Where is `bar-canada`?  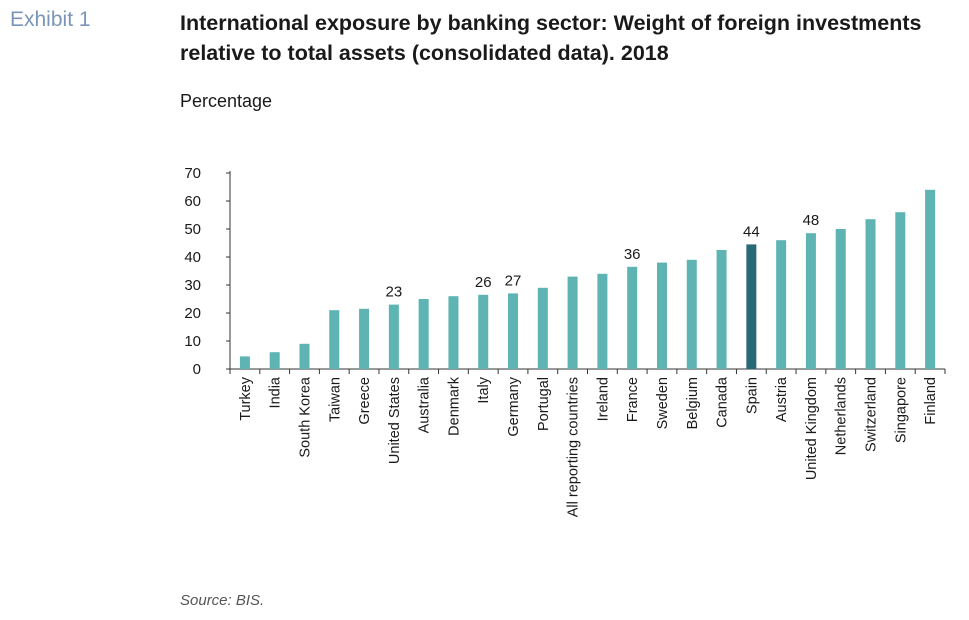
bar-canada is located at coordinates (721, 309).